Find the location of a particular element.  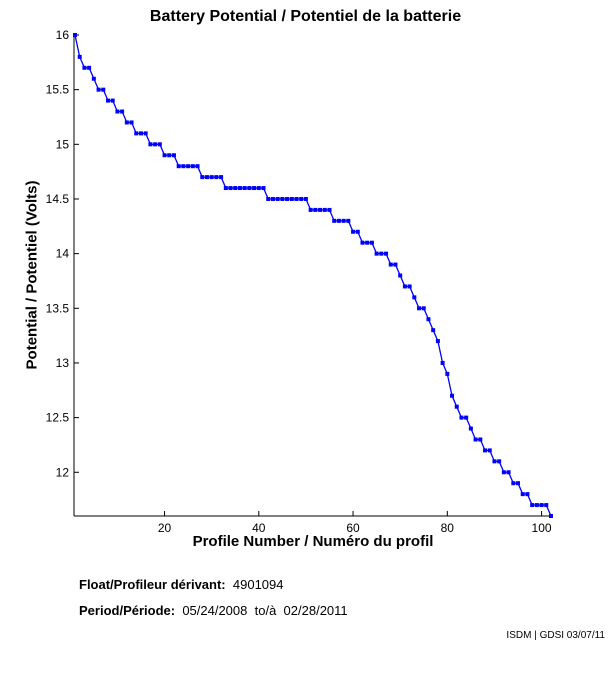

period-start: 05/24/2008 is located at coordinates (215, 610).